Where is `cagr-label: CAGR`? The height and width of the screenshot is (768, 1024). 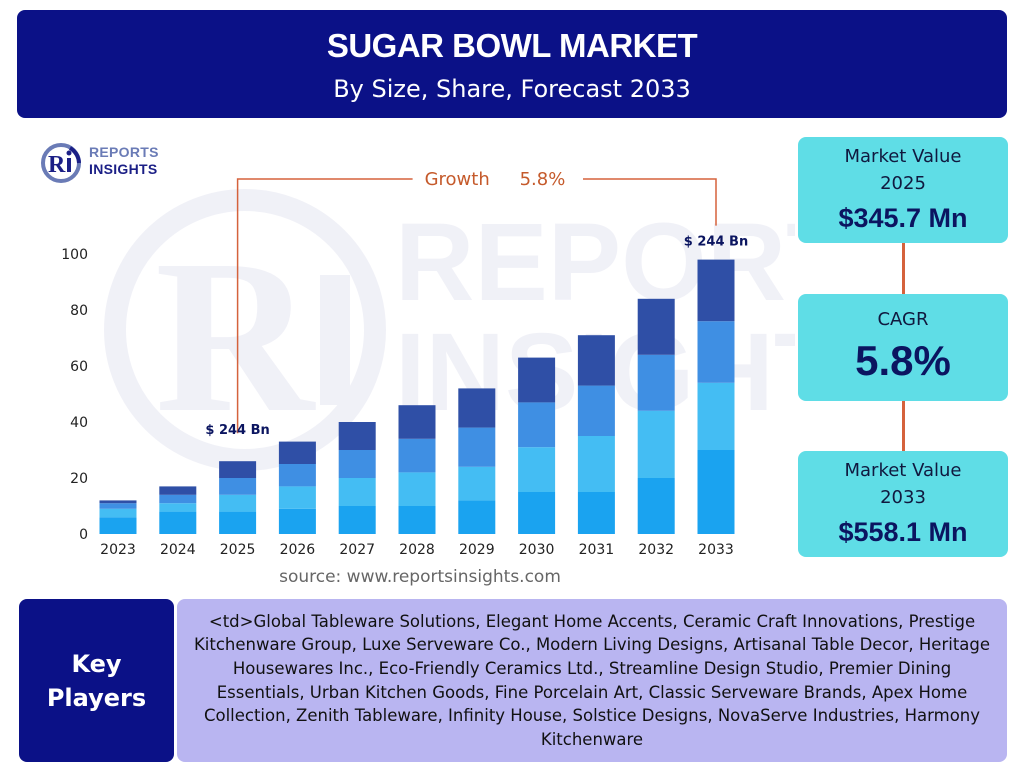
cagr-label: CAGR is located at coordinates (903, 319).